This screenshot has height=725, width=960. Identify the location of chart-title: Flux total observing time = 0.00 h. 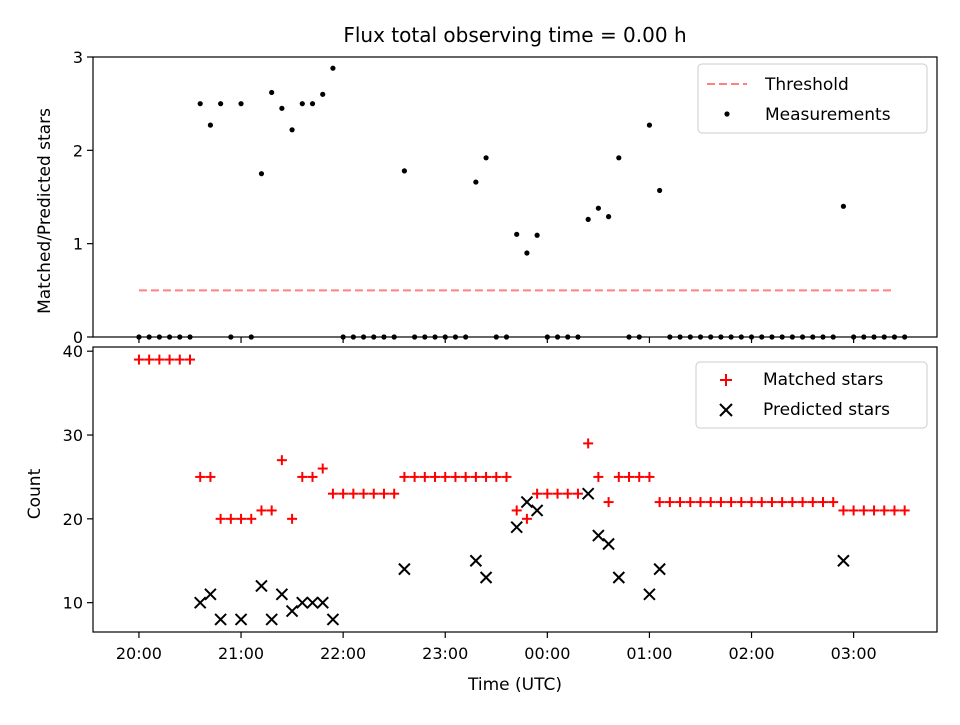
(514, 35).